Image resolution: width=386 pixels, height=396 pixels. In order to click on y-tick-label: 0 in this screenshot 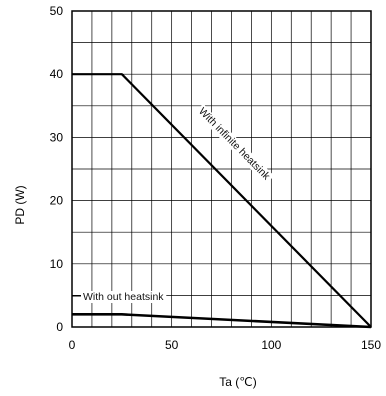, I will do `click(59, 327)`.